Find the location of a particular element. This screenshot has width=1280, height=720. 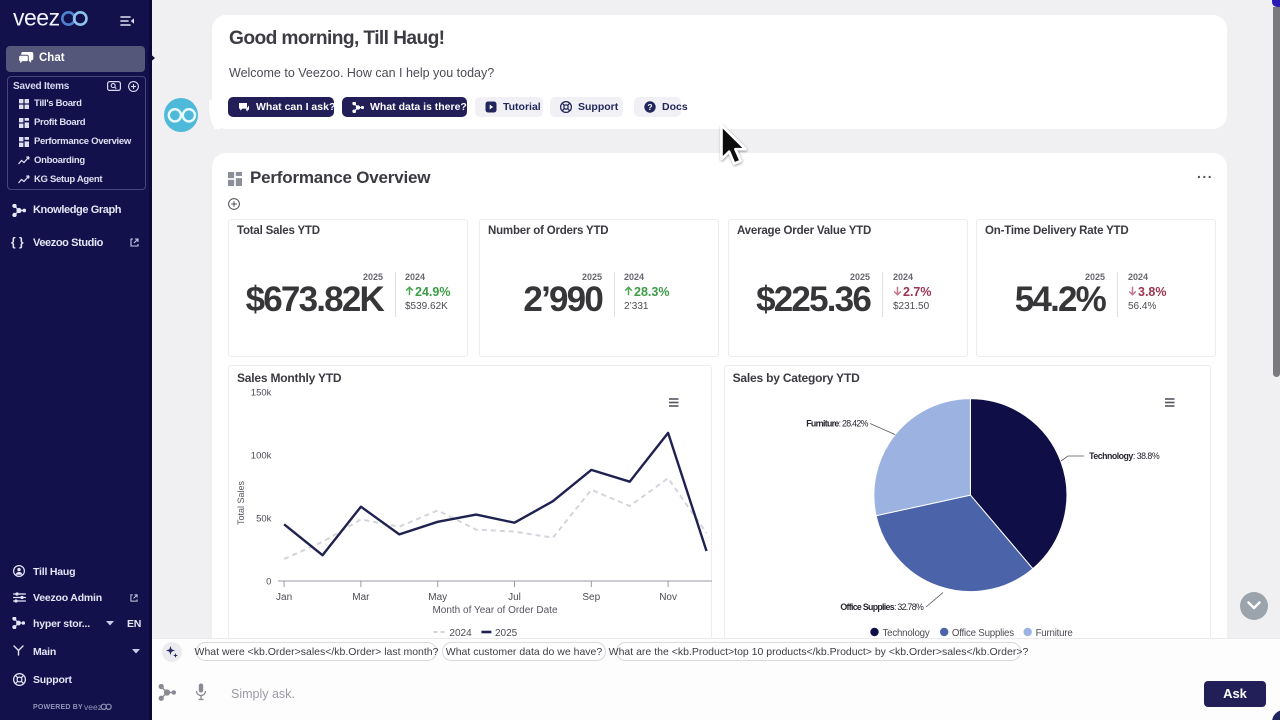

svg-text: 100k is located at coordinates (261, 456).